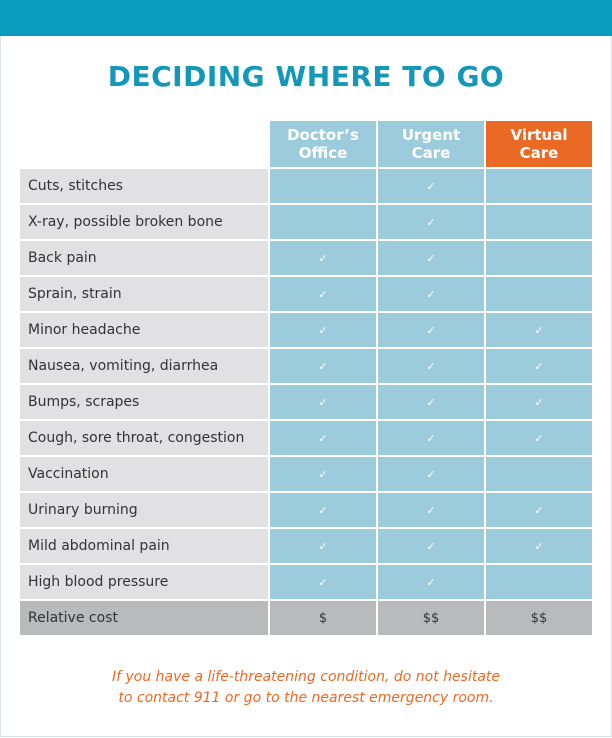  Describe the element at coordinates (539, 144) in the screenshot. I see `column-header: Virtual Care` at that location.